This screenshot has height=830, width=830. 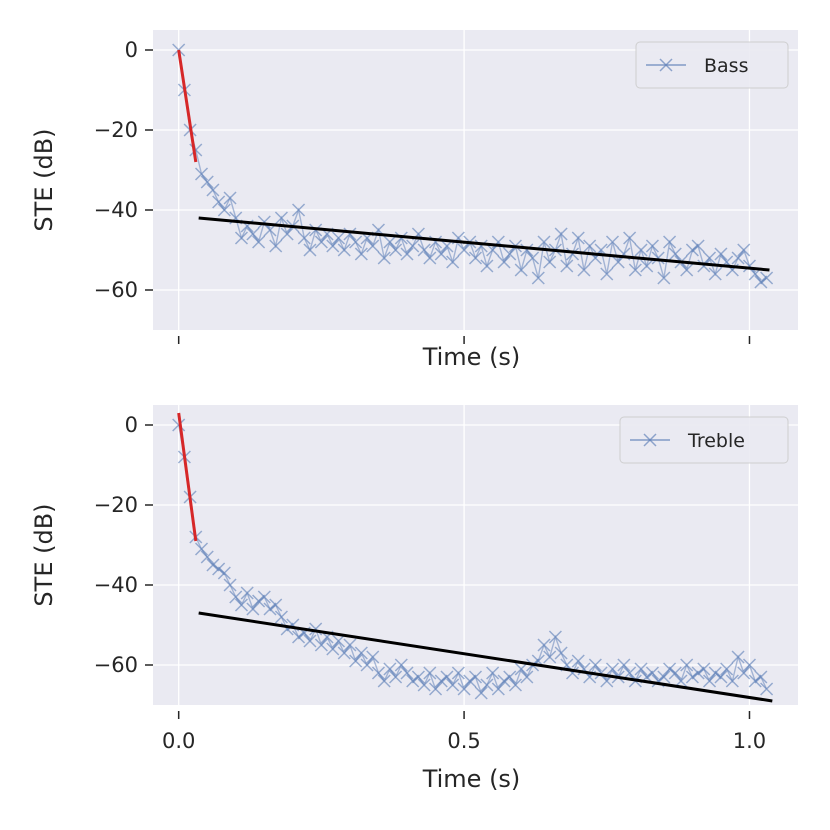 I want to click on x-tick-label: 0.5, so click(x=463, y=741).